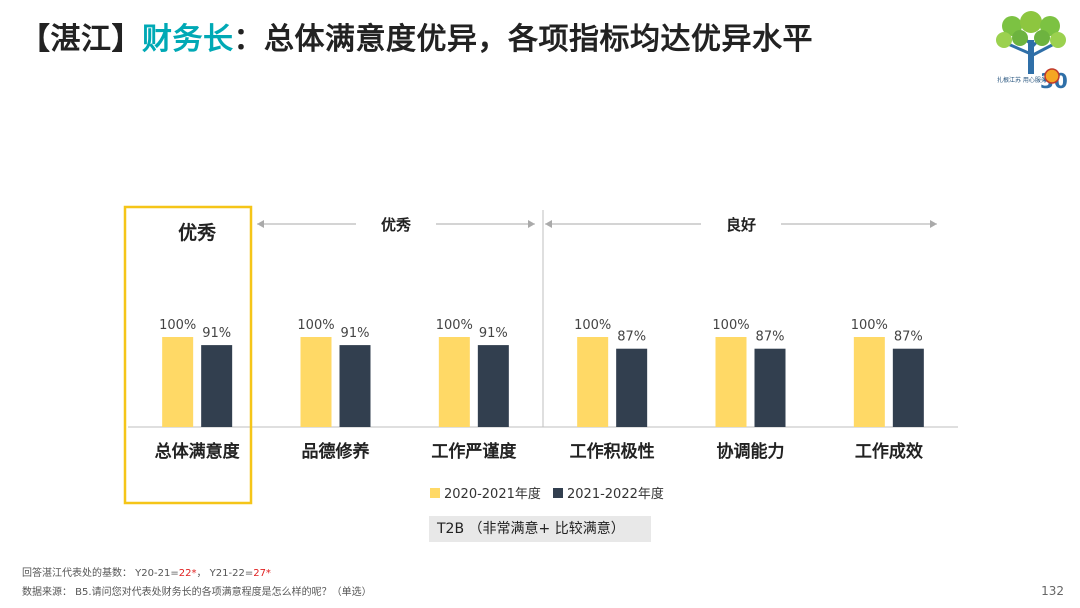 This screenshot has height=608, width=1080. I want to click on base-prefix: 回答湛江代表处的基数： Y20-21=, so click(100, 573).